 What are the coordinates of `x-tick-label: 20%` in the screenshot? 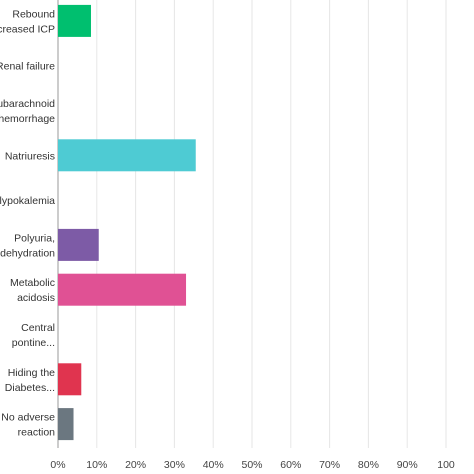 It's located at (135, 465).